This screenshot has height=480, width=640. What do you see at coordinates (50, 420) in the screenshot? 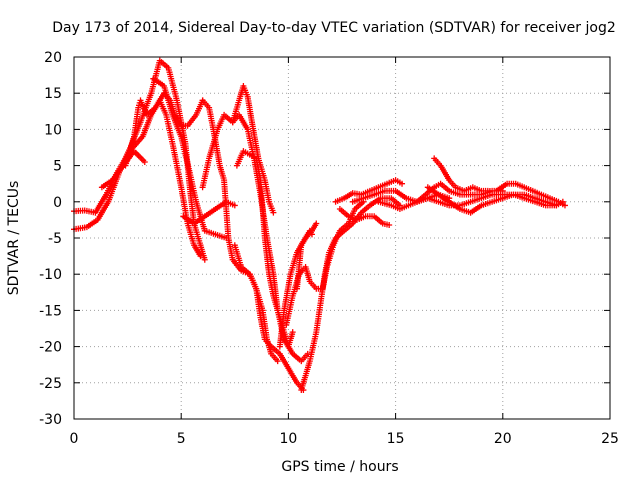
I see `y-tick-label: -30` at bounding box center [50, 420].